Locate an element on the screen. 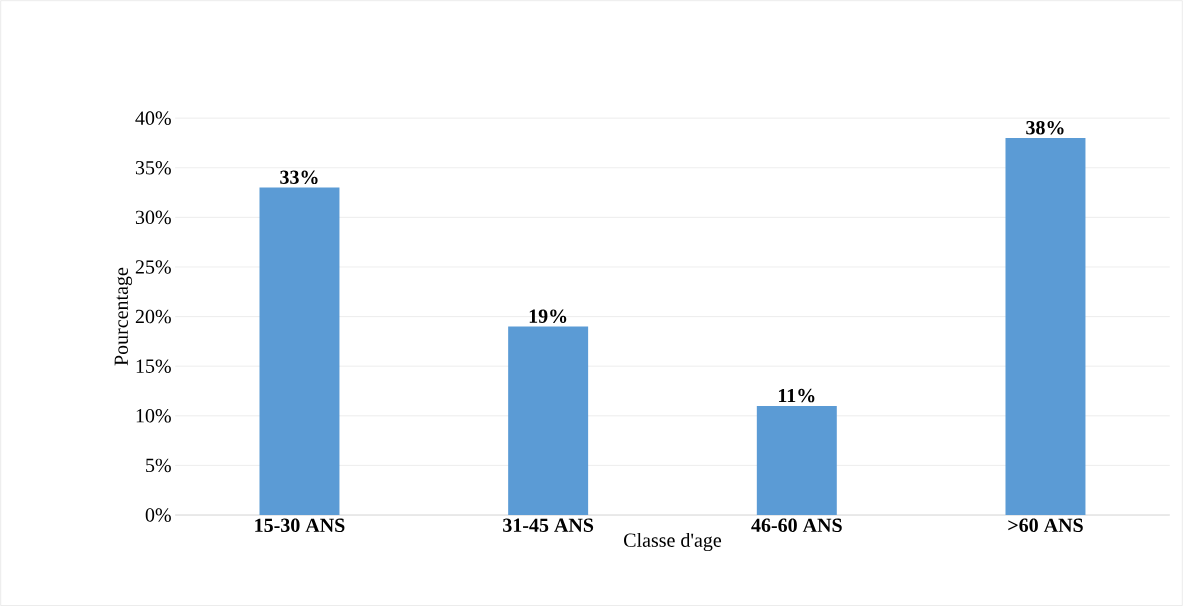  x-tick-label: 15-30 ANS is located at coordinates (300, 525).